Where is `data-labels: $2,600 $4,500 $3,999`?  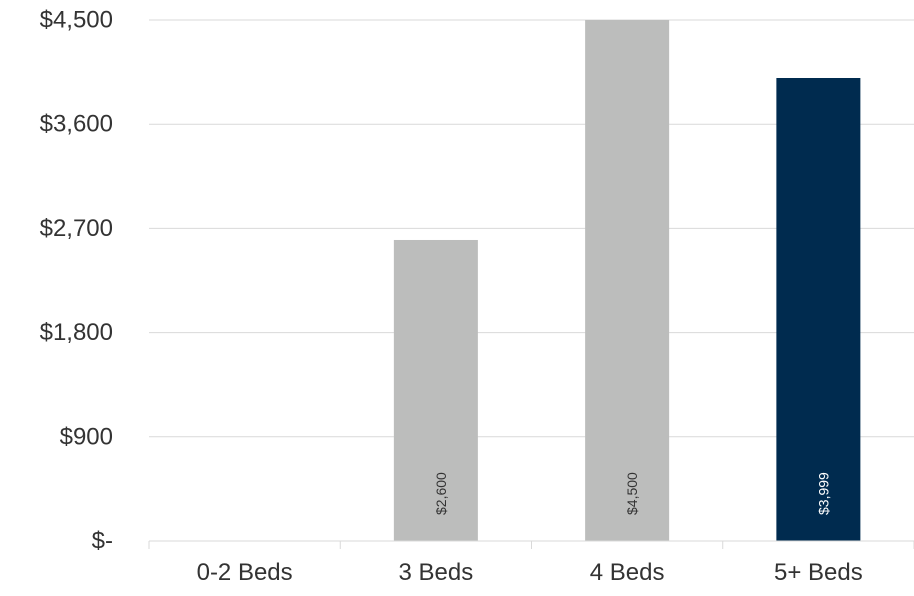 data-labels: $2,600 $4,500 $3,999 is located at coordinates (632, 493).